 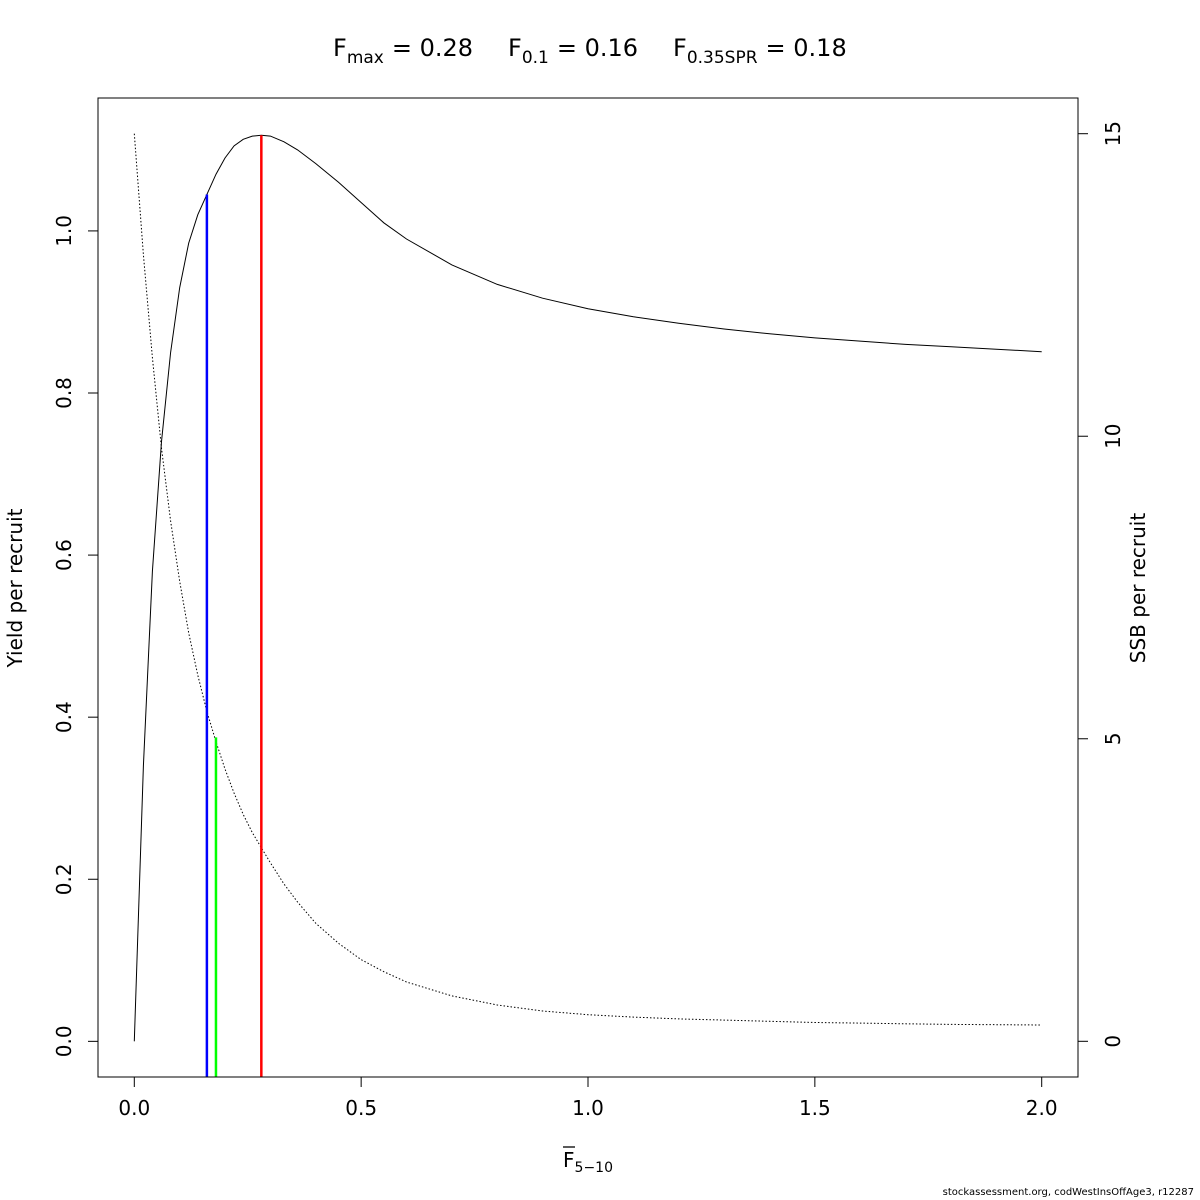 I want to click on fmax-label: F, so click(x=340, y=48).